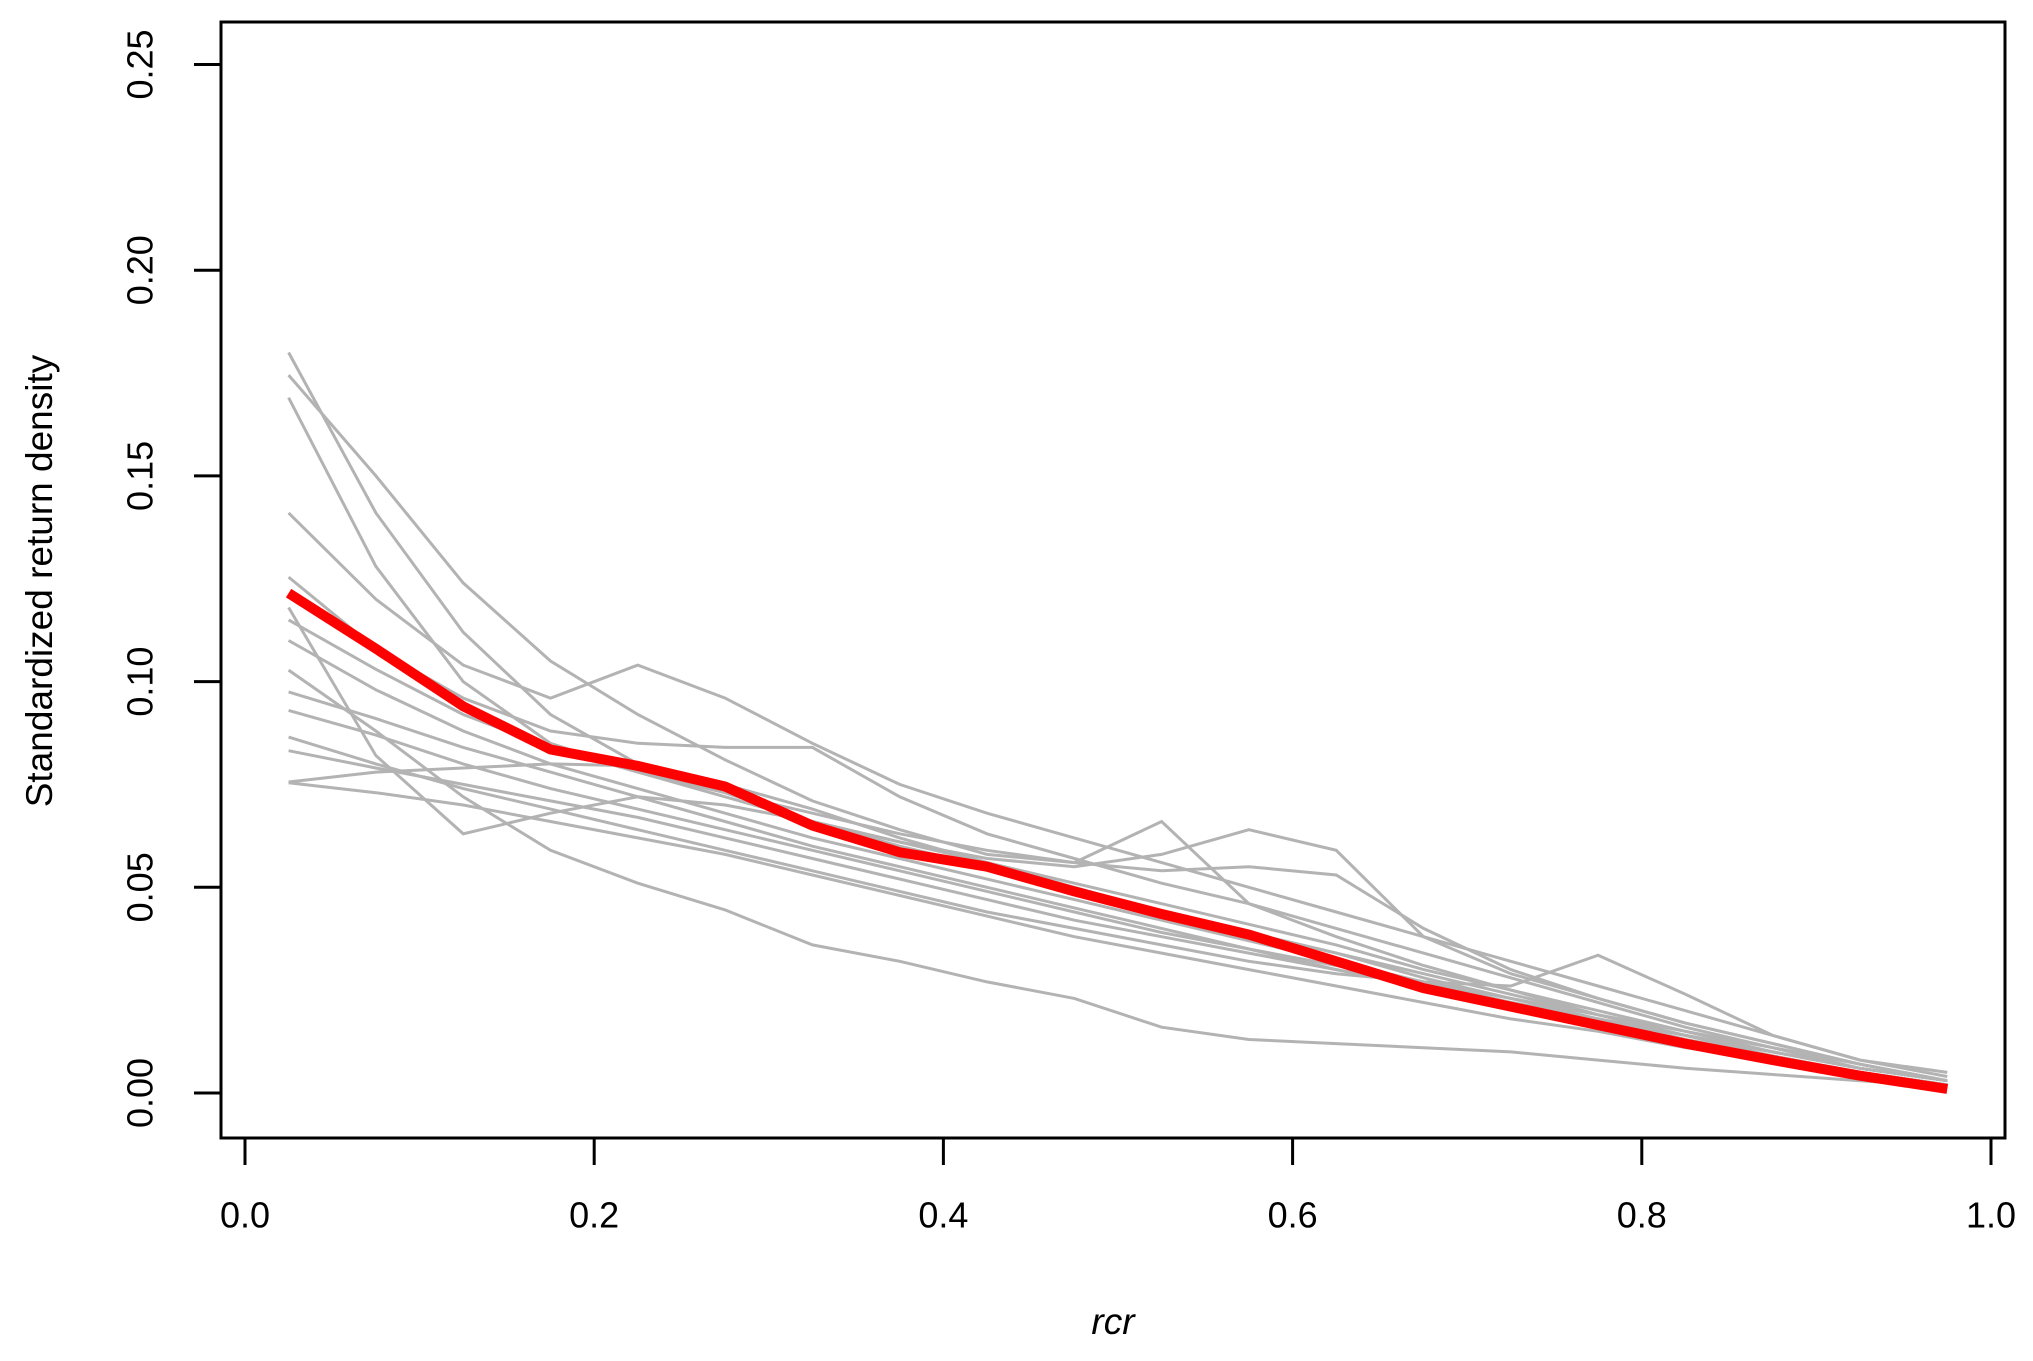  What do you see at coordinates (140, 64) in the screenshot?
I see `y-tick-label: 0.25` at bounding box center [140, 64].